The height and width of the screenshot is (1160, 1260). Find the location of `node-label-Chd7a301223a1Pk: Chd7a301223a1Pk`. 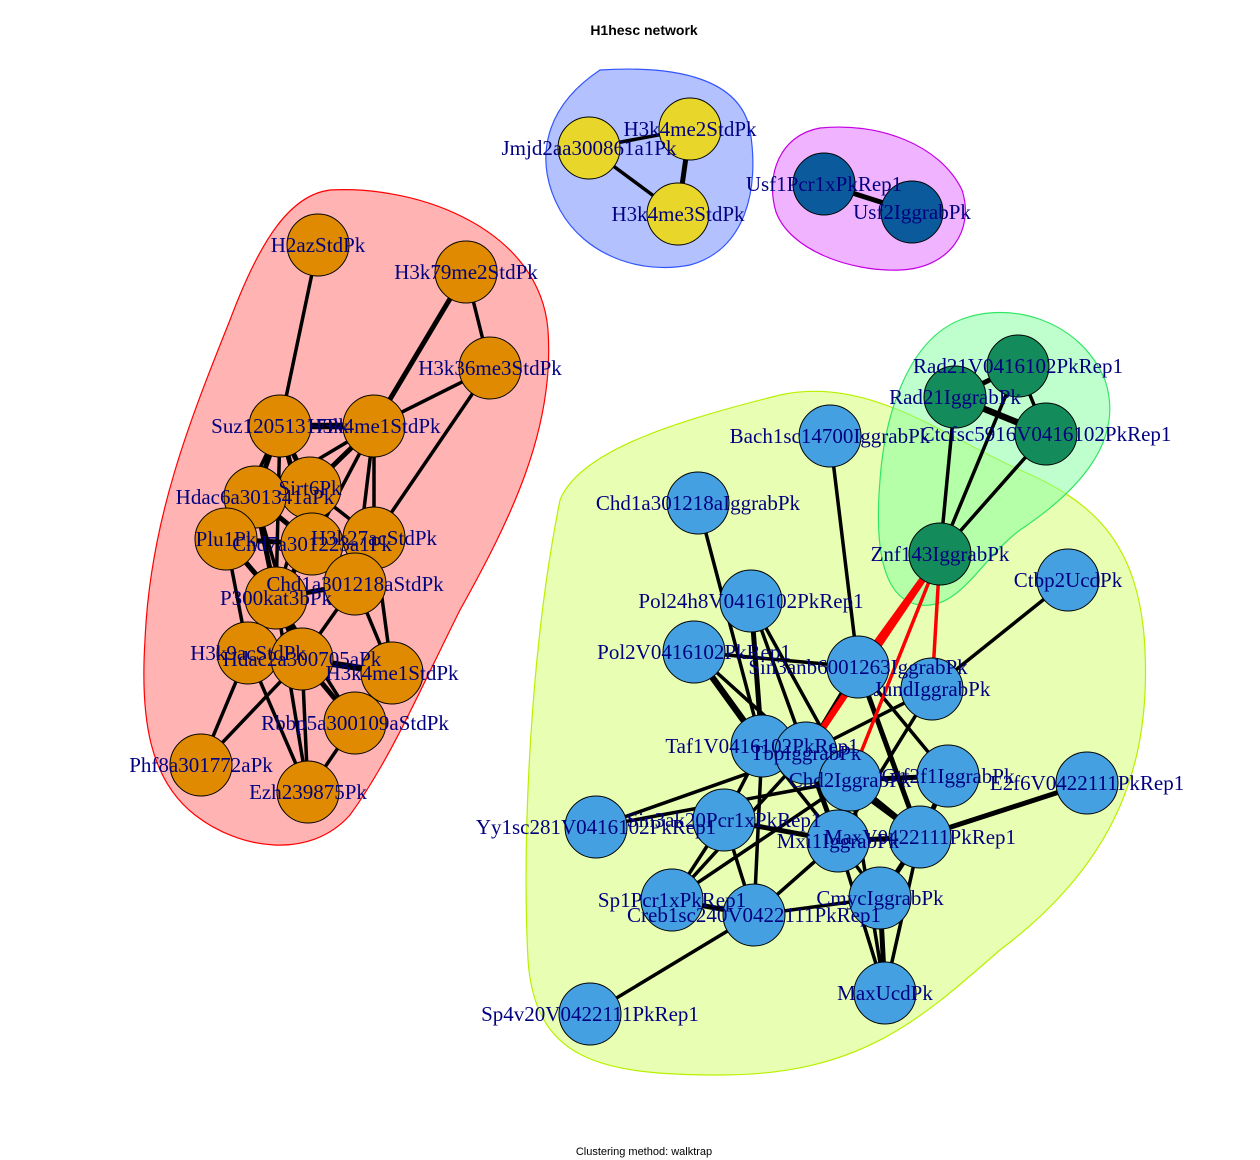

node-label-Chd7a301223a1Pk: Chd7a301223a1Pk is located at coordinates (312, 544).